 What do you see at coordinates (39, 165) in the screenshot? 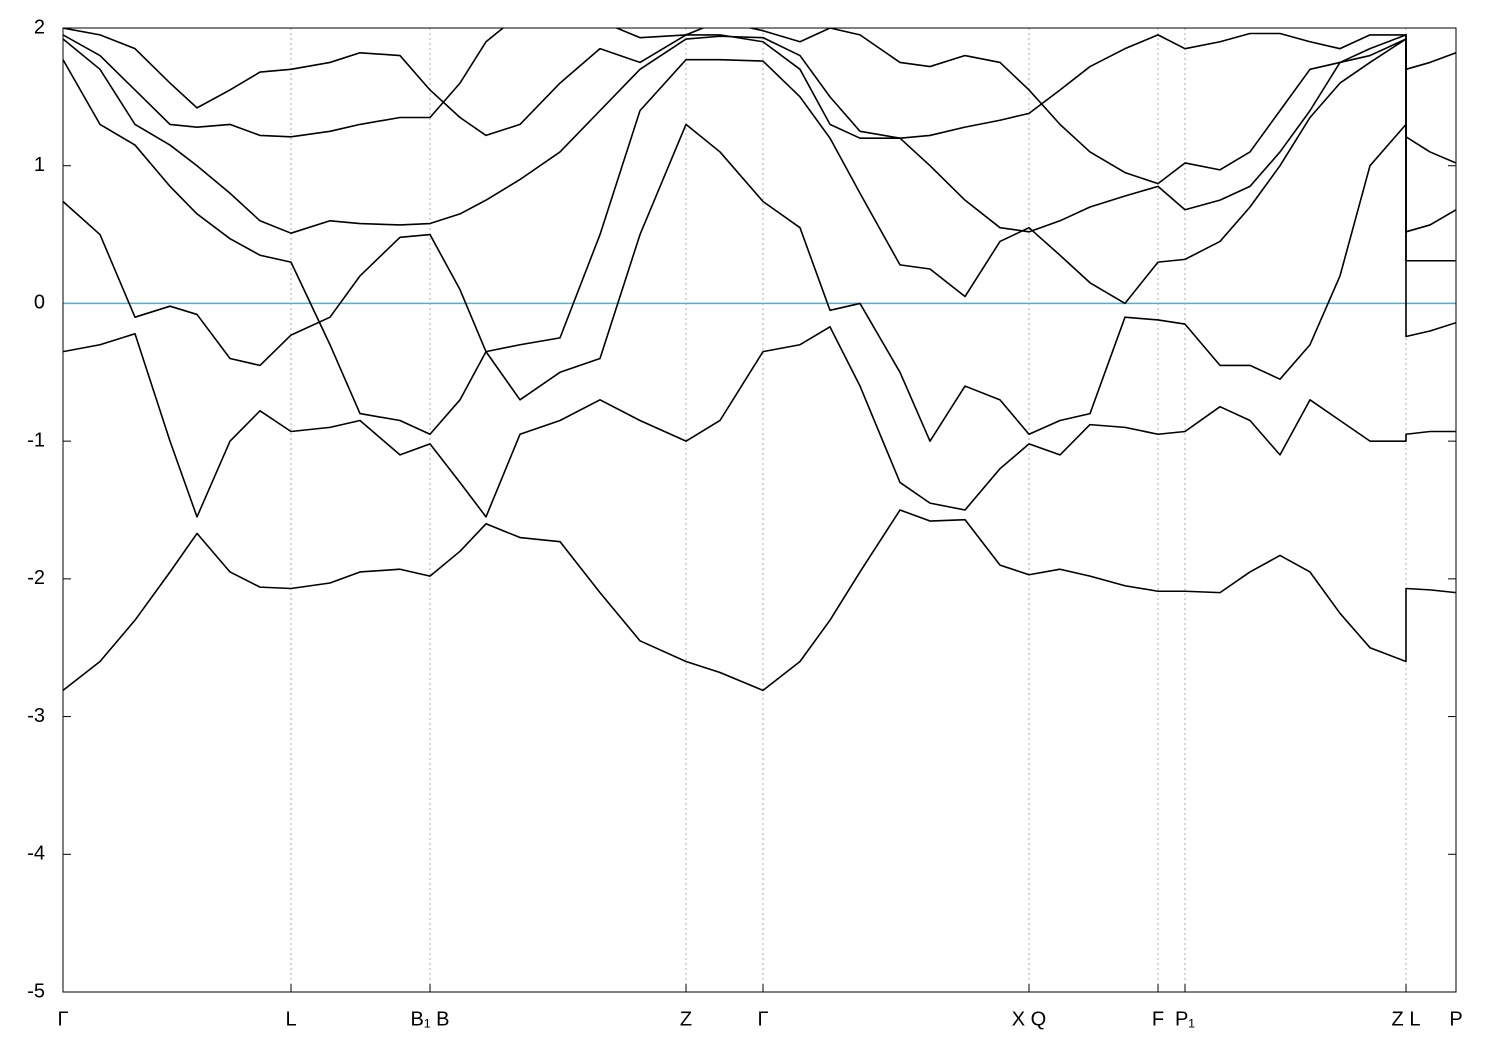
I see `y-tick-label: 1` at bounding box center [39, 165].